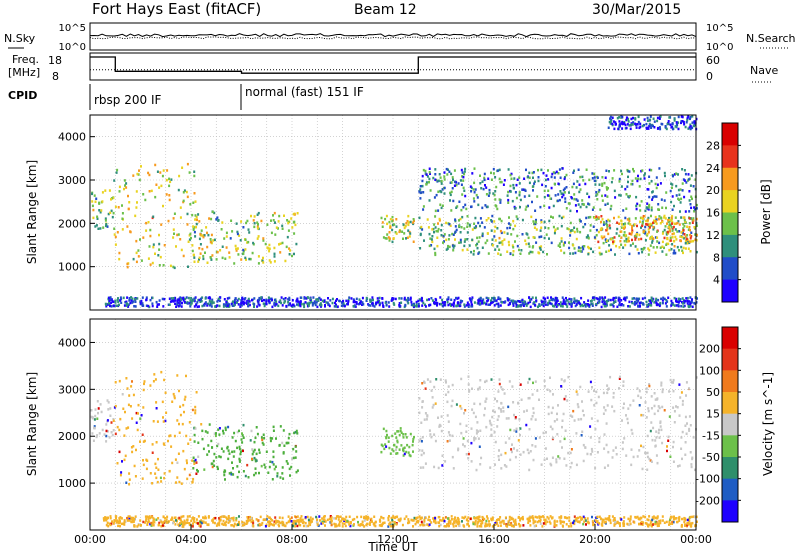 The image size is (800, 554). I want to click on freq-label-bottom: [MHz], so click(24, 72).